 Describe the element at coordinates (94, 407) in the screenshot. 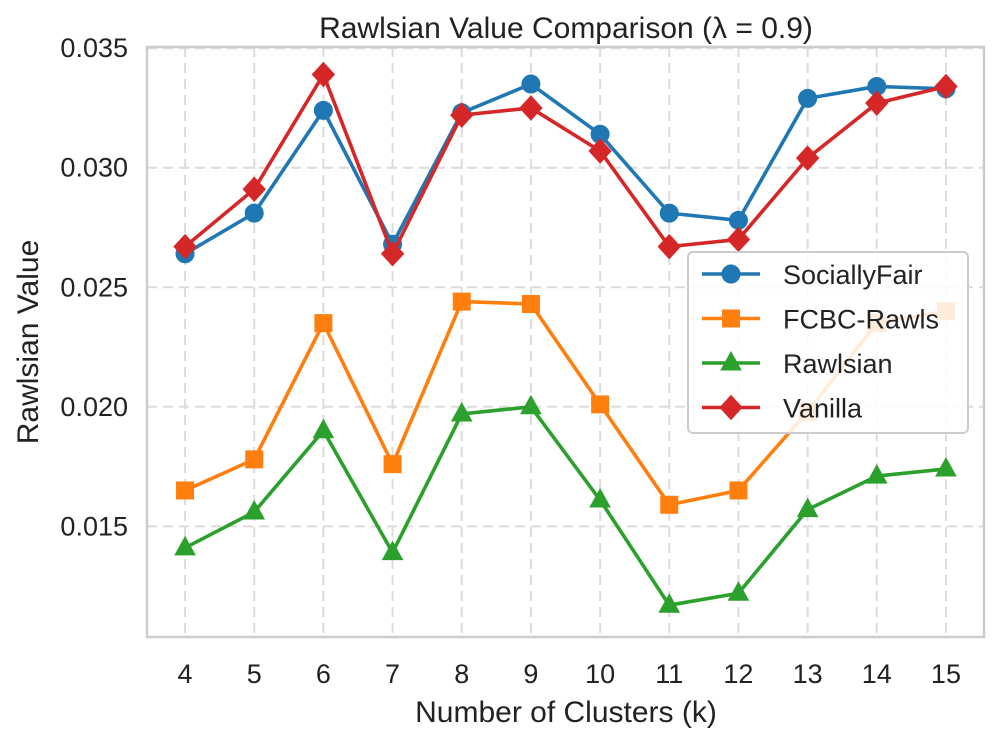

I see `y-tick-label: 0.020` at that location.